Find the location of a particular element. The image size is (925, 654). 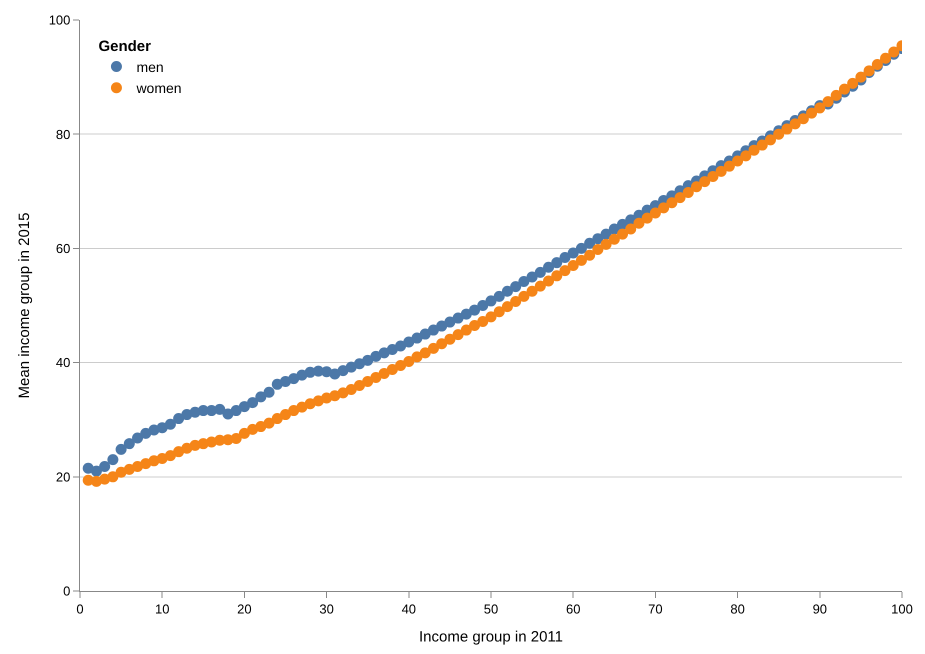

x-tick-label: 20 is located at coordinates (244, 609).